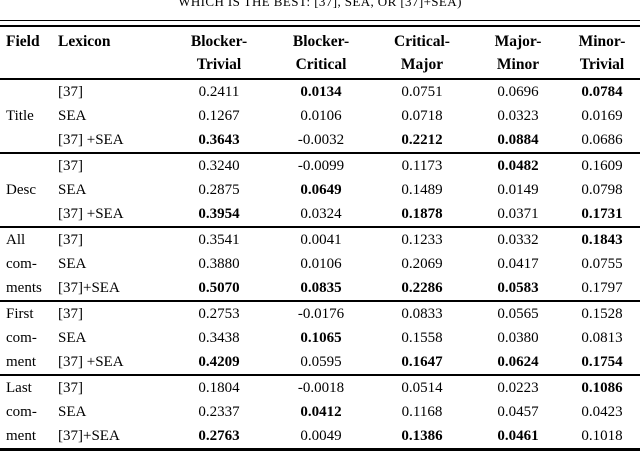 The width and height of the screenshot is (640, 460). Describe the element at coordinates (602, 362) in the screenshot. I see `value-cell: 0.1754` at that location.